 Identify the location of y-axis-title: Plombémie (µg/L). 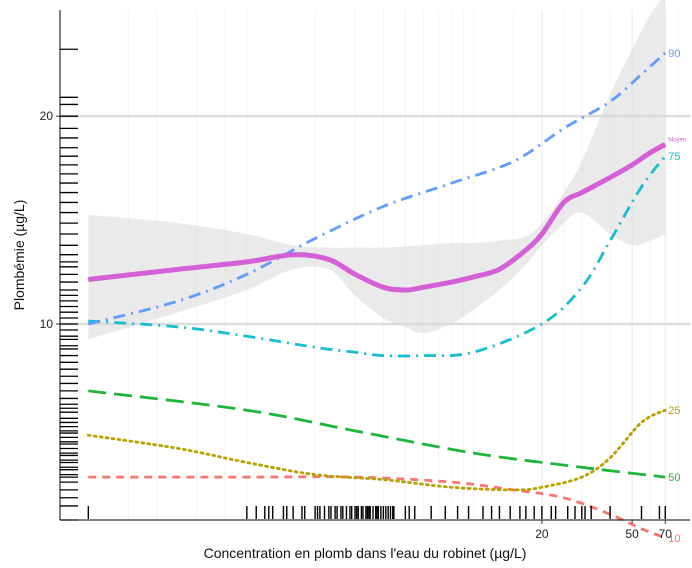
(19, 255).